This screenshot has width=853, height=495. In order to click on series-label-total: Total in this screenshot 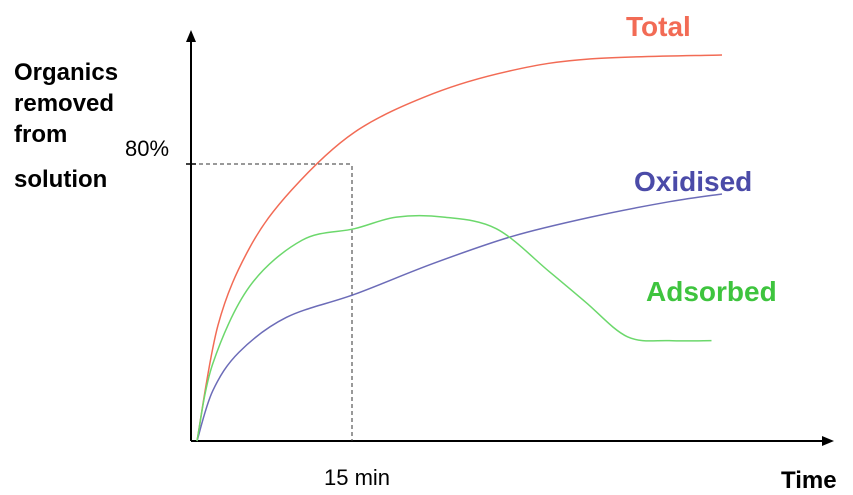, I will do `click(658, 26)`.